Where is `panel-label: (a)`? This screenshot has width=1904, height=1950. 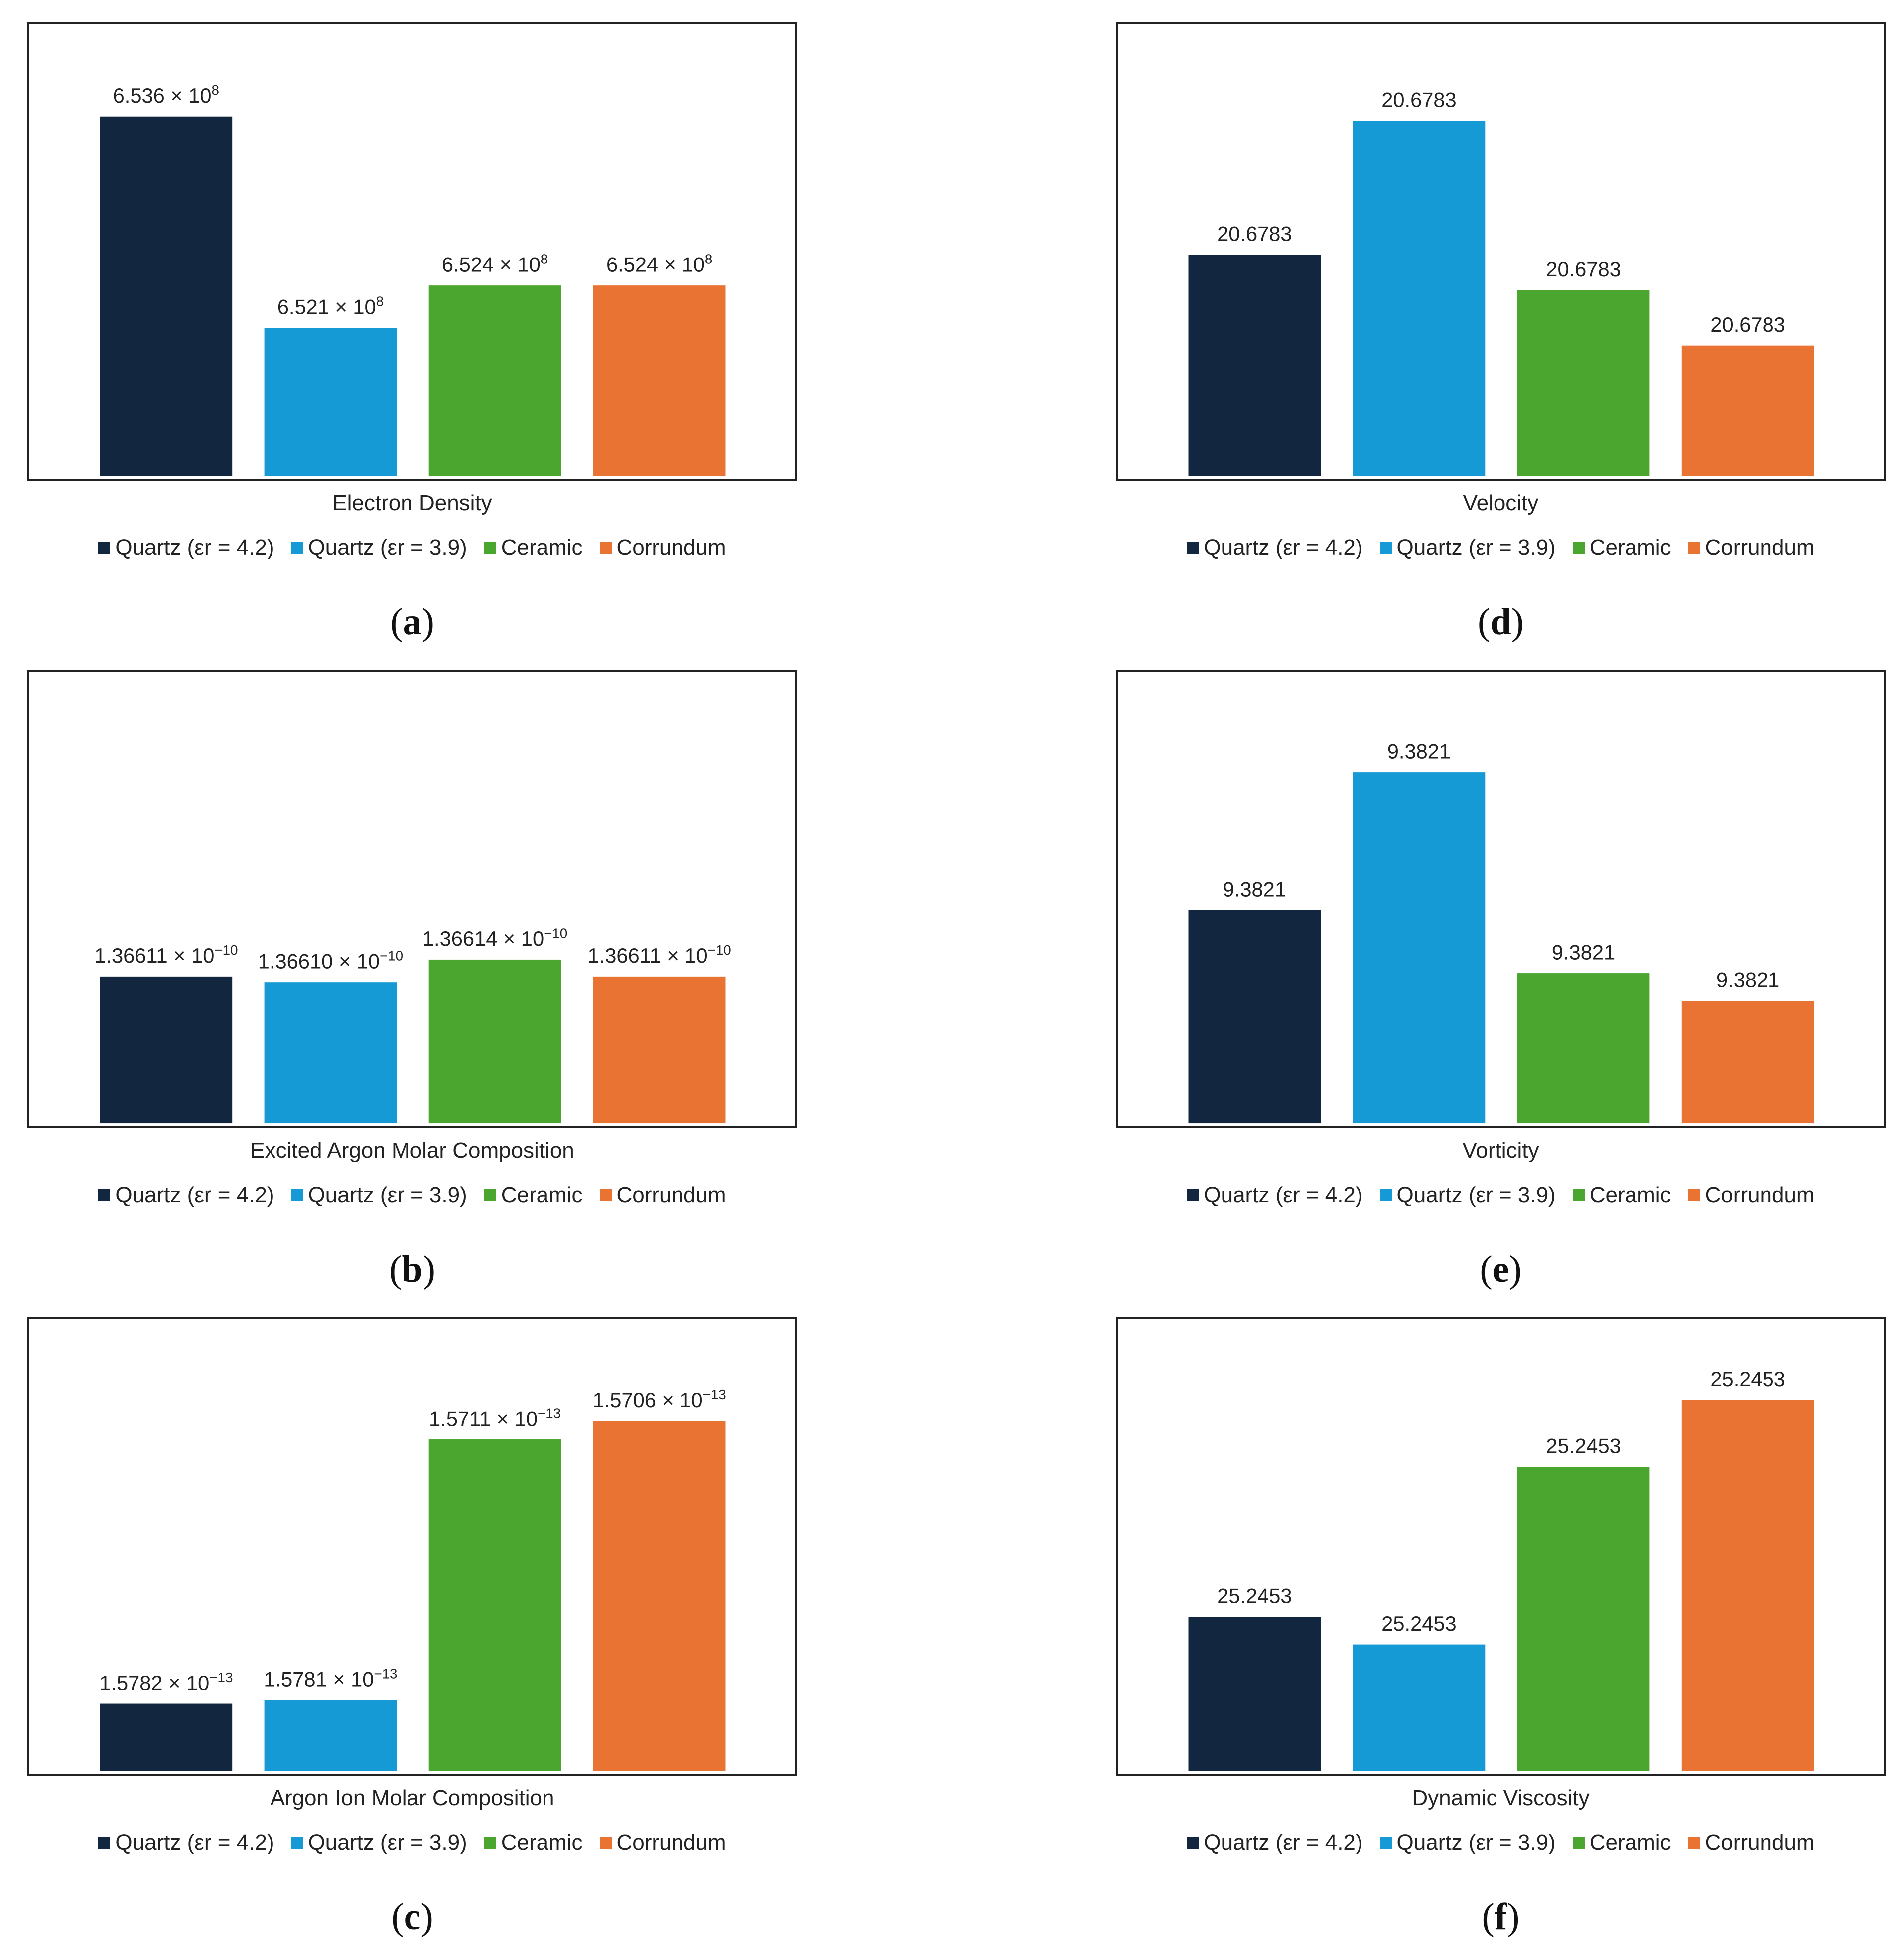 panel-label: (a) is located at coordinates (412, 622).